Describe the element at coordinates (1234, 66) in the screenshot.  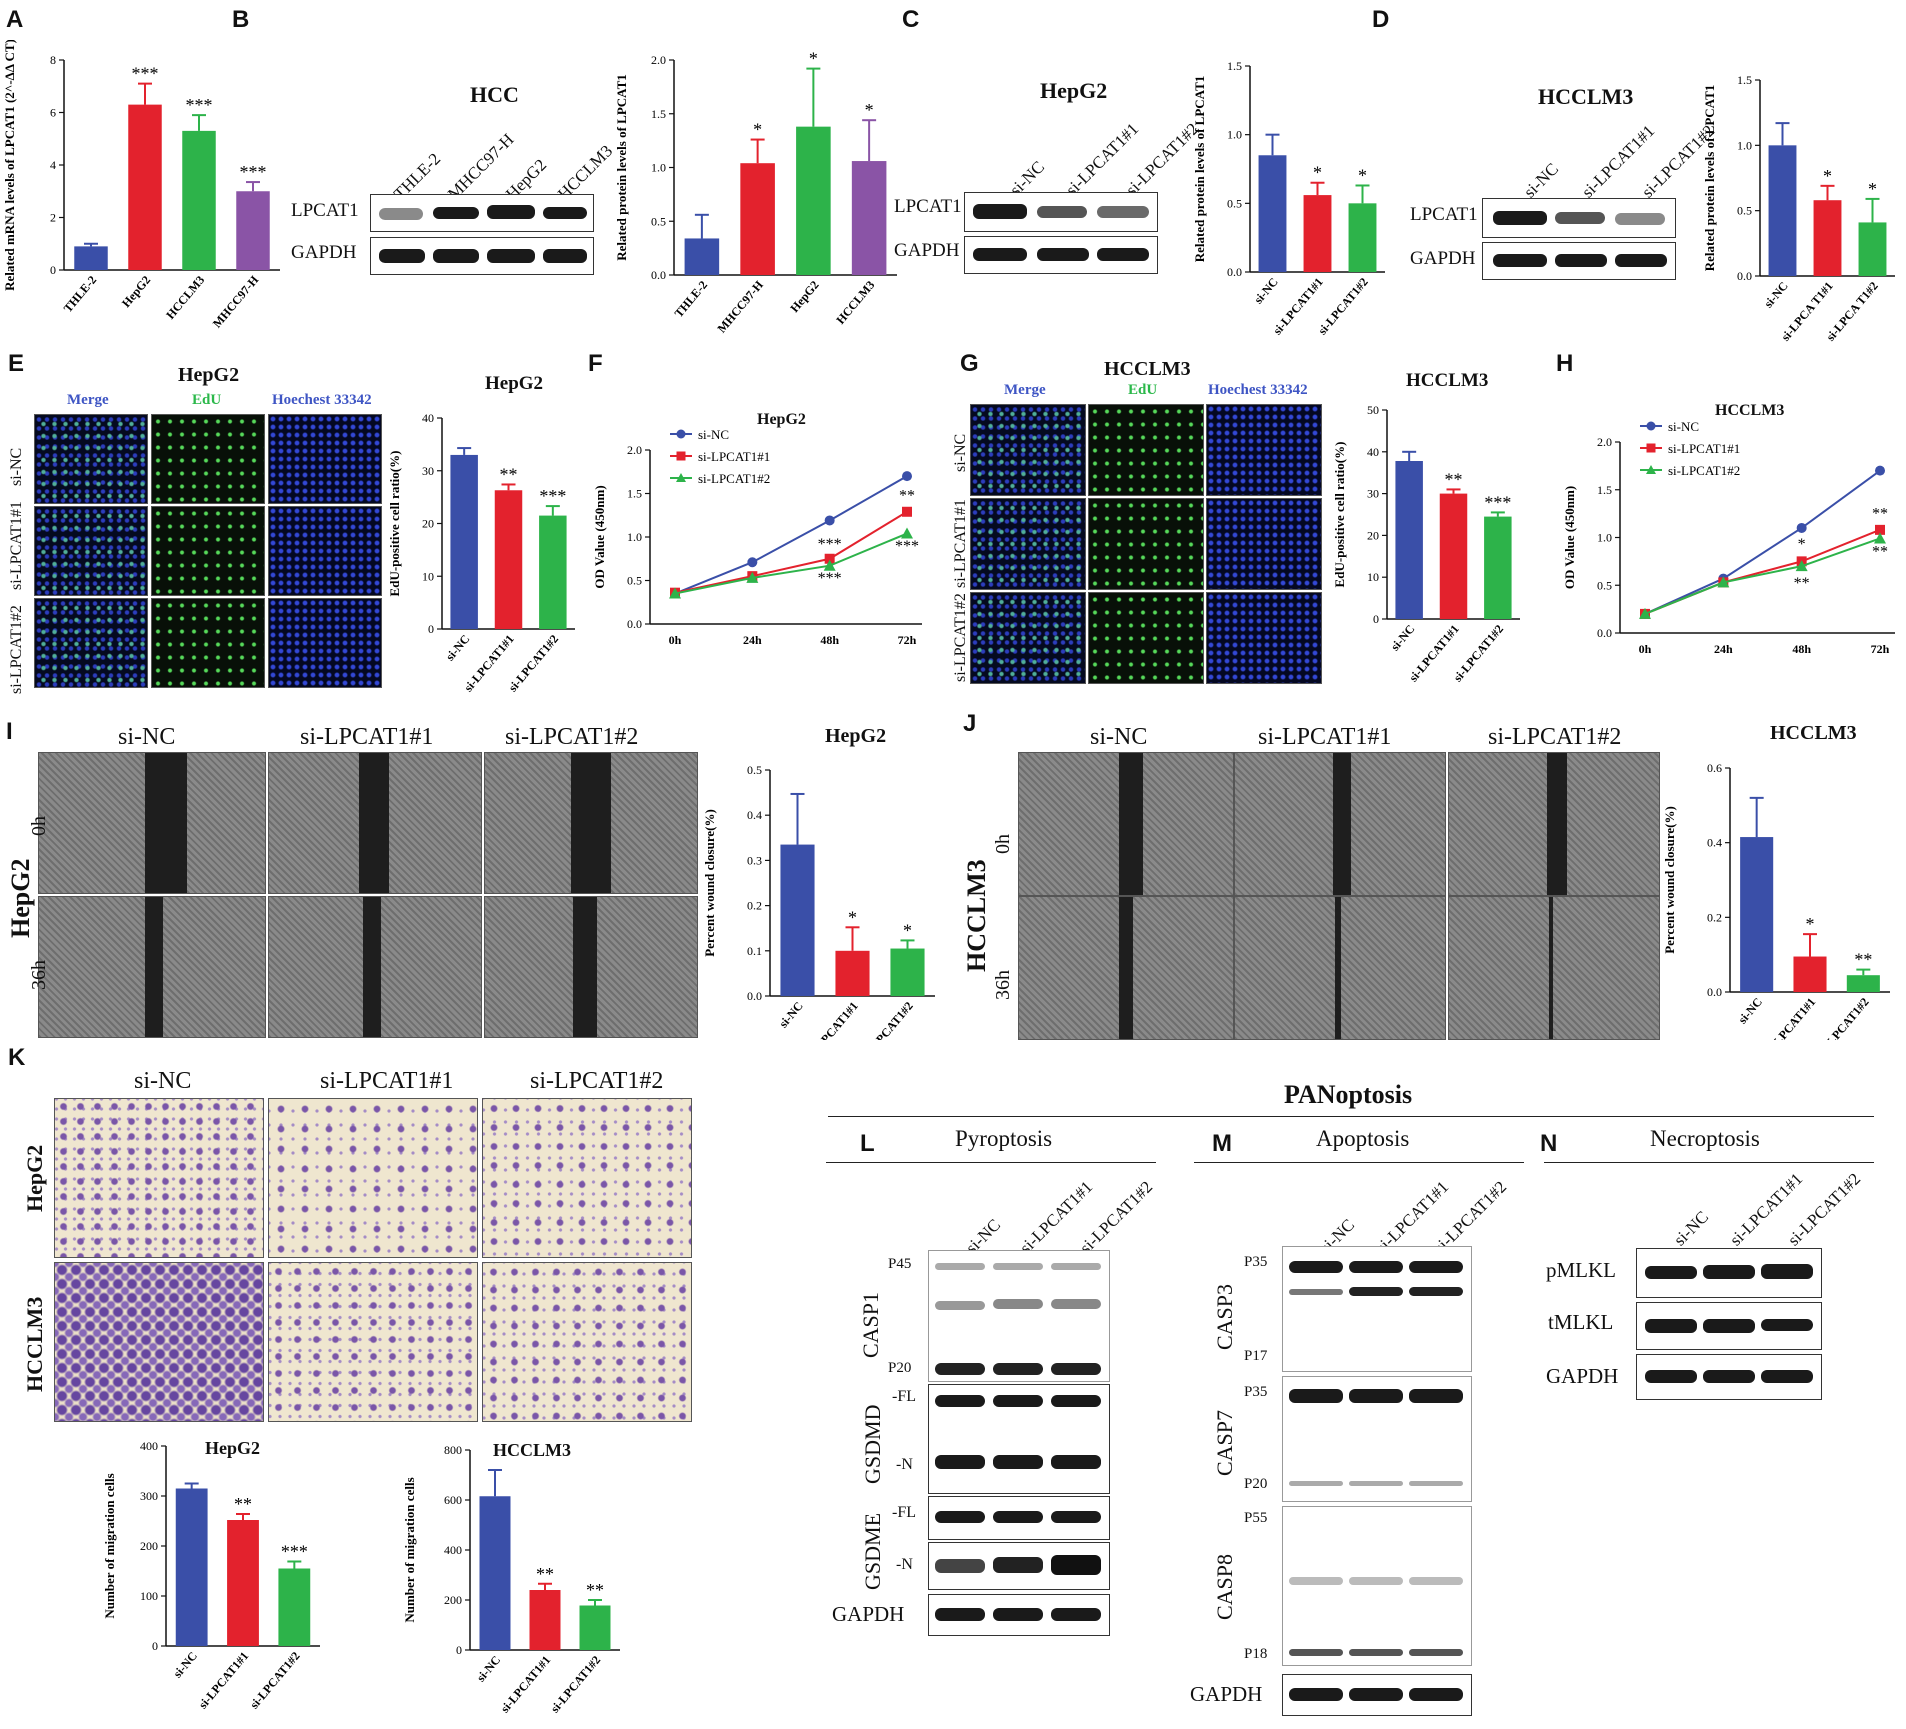
I see `y-tick-label: 1.5` at that location.